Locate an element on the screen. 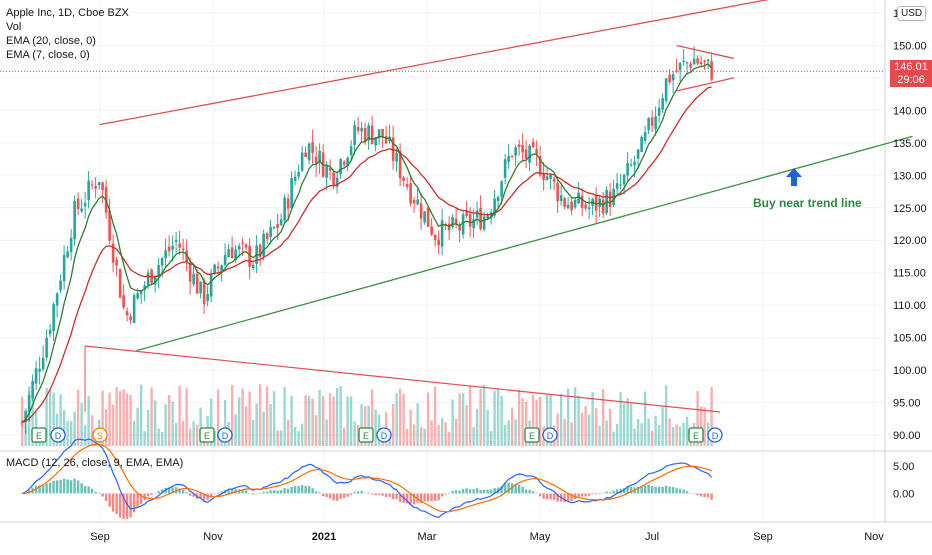 This screenshot has width=932, height=555. split-icon: S is located at coordinates (100, 435).